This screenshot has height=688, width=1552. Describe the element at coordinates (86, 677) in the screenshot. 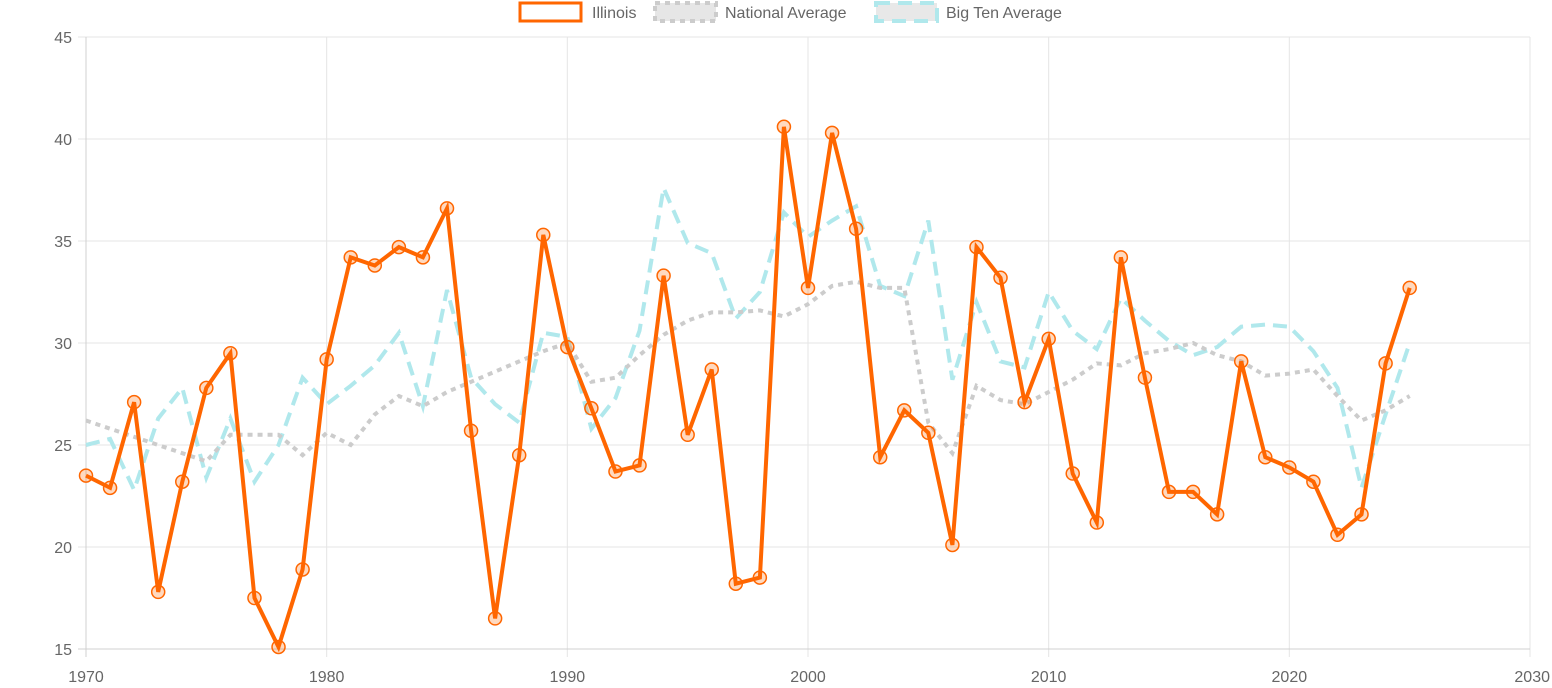

I see `x-tick-label: 1970` at that location.